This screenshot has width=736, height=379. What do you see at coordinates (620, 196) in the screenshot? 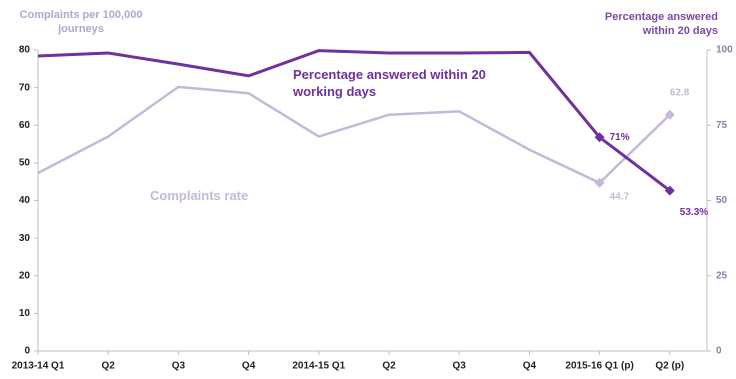
I see `data-label: 44.7` at bounding box center [620, 196].